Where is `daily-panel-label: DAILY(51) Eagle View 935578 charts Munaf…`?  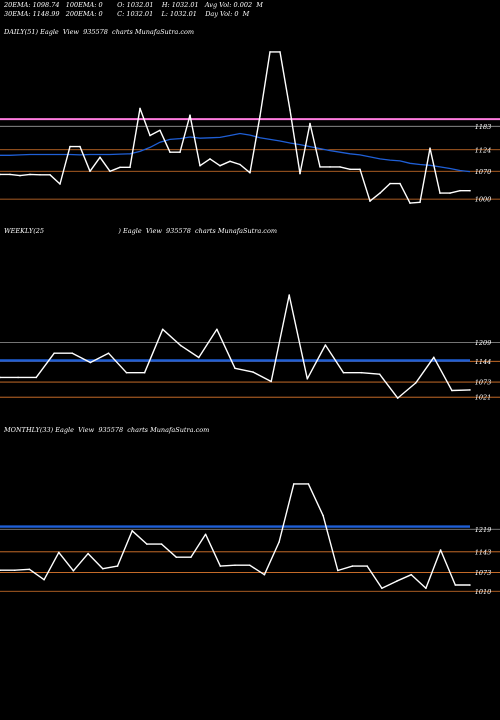
daily-panel-label: DAILY(51) Eagle View 935578 charts Munaf… is located at coordinates (99, 32).